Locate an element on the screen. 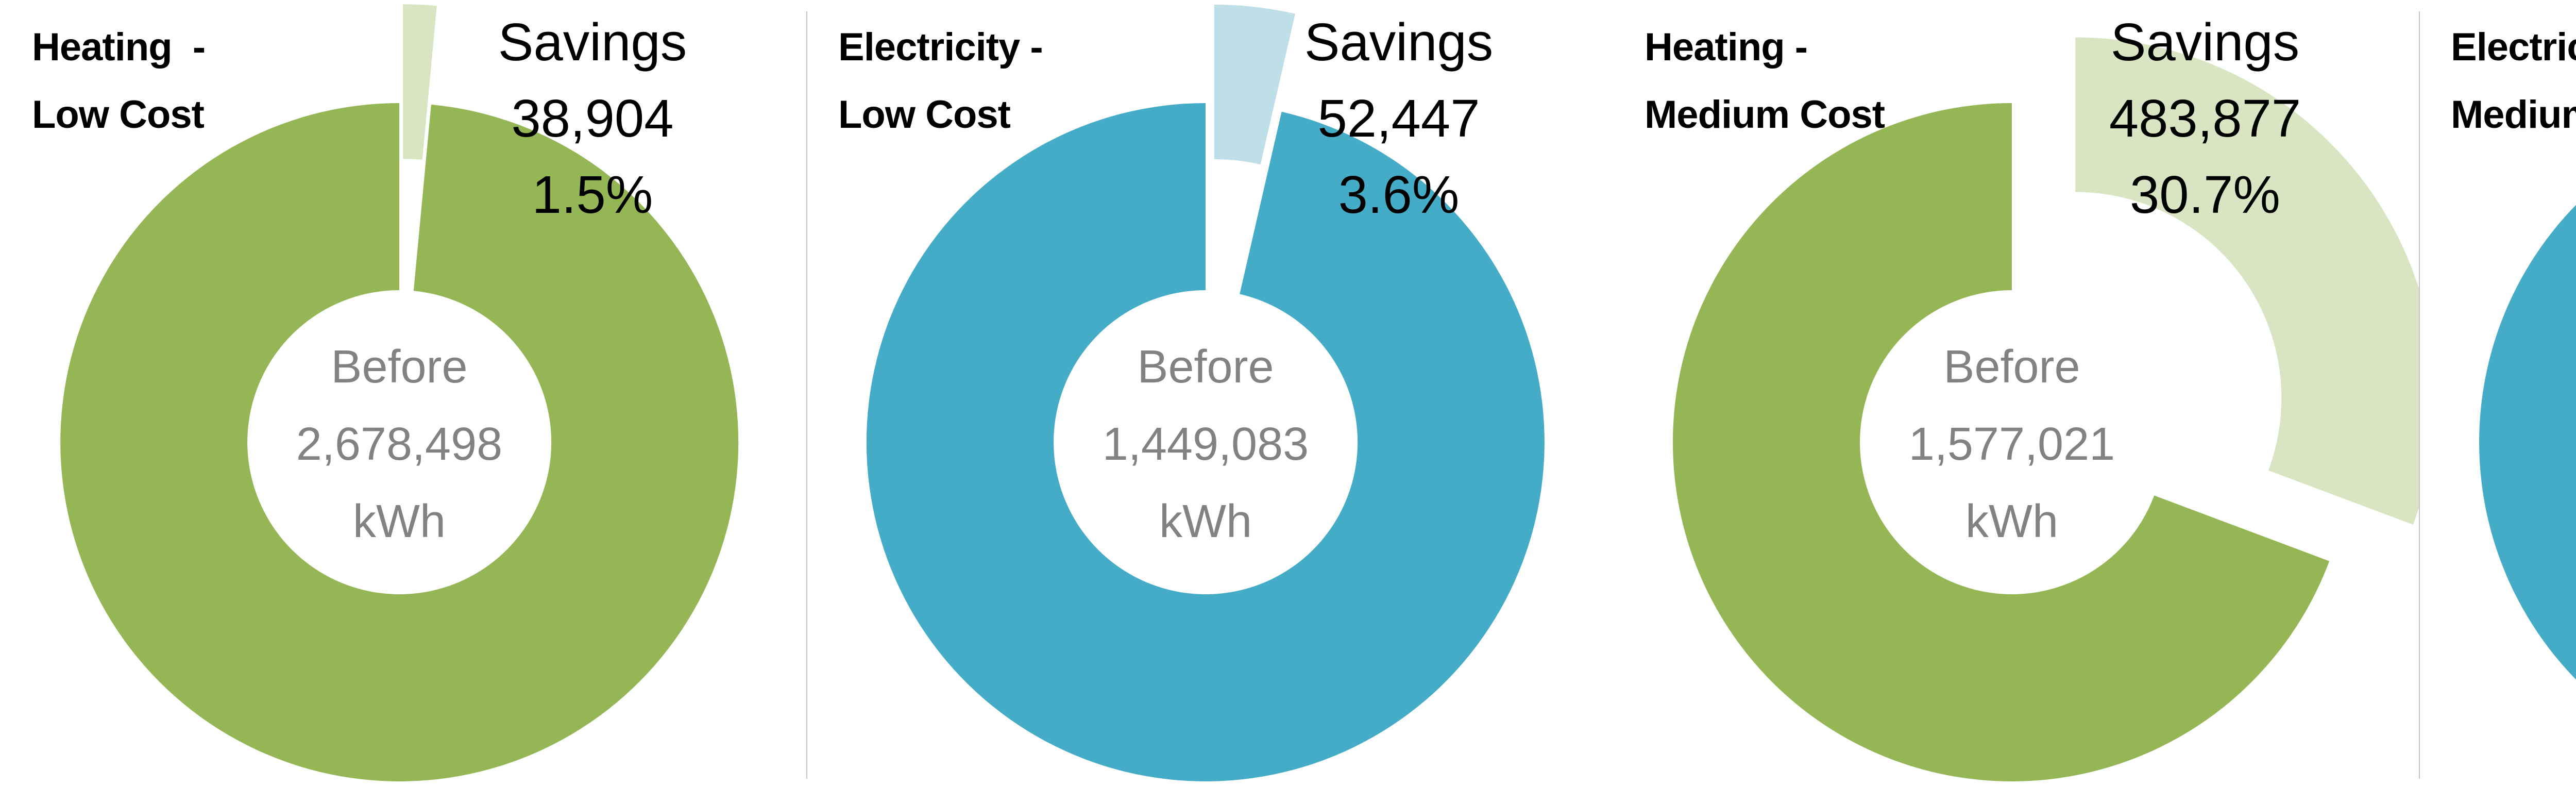  before-value: 1,577,021 is located at coordinates (2011, 444).